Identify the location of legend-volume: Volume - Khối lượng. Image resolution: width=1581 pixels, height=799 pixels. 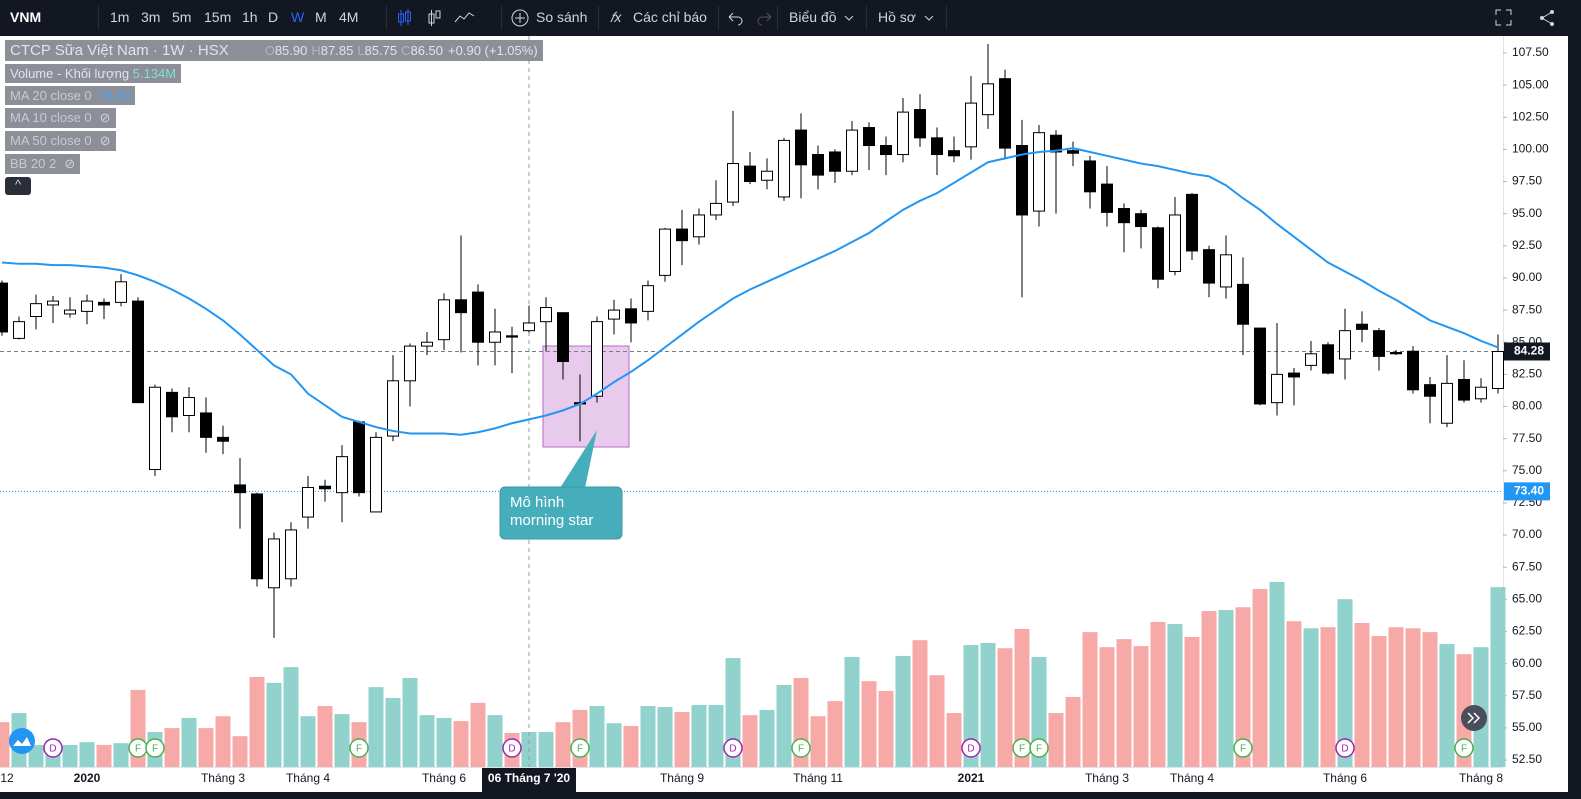
(70, 73).